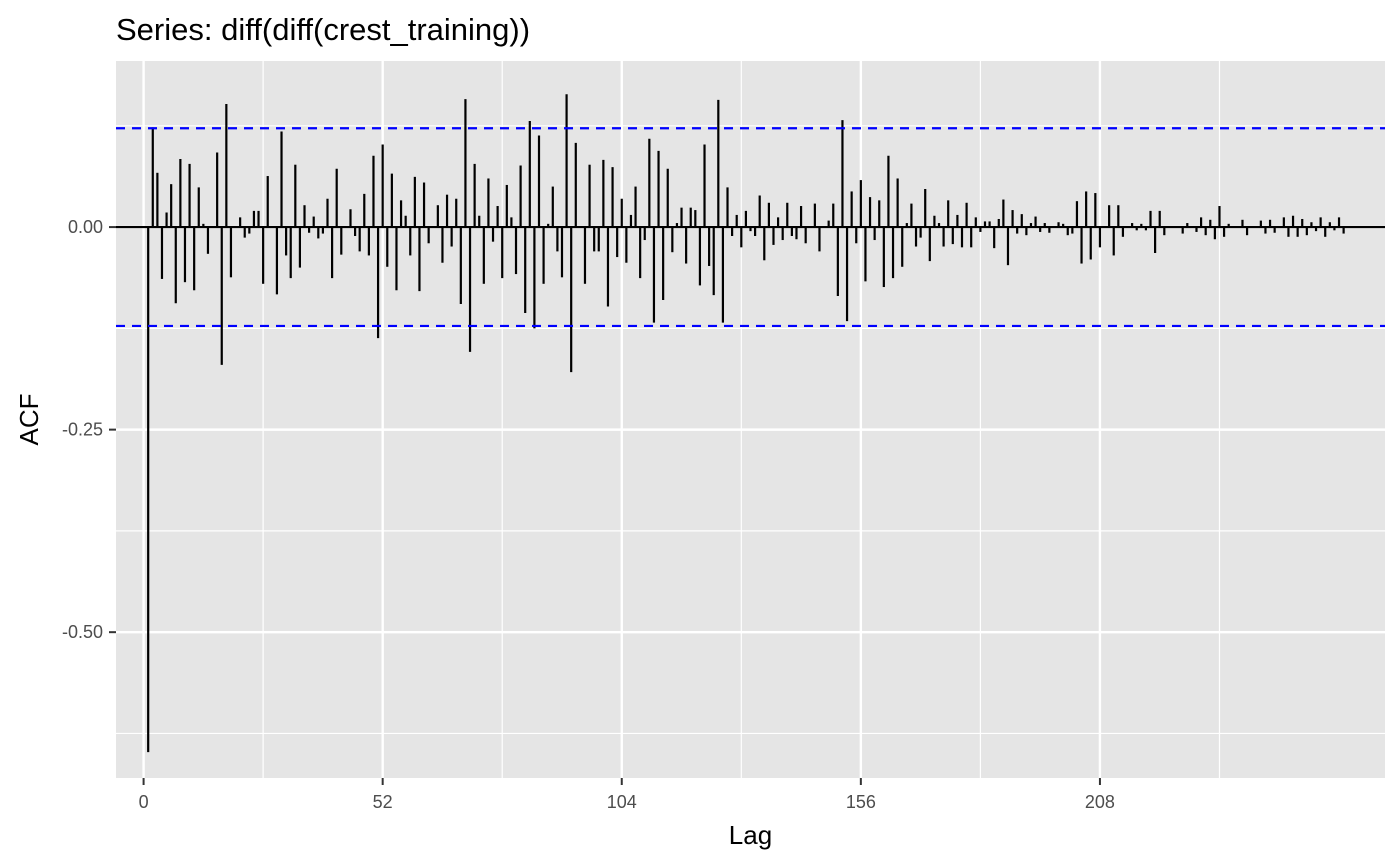 This screenshot has height=865, width=1400. Describe the element at coordinates (82, 632) in the screenshot. I see `y-tick-label: -0.50` at that location.